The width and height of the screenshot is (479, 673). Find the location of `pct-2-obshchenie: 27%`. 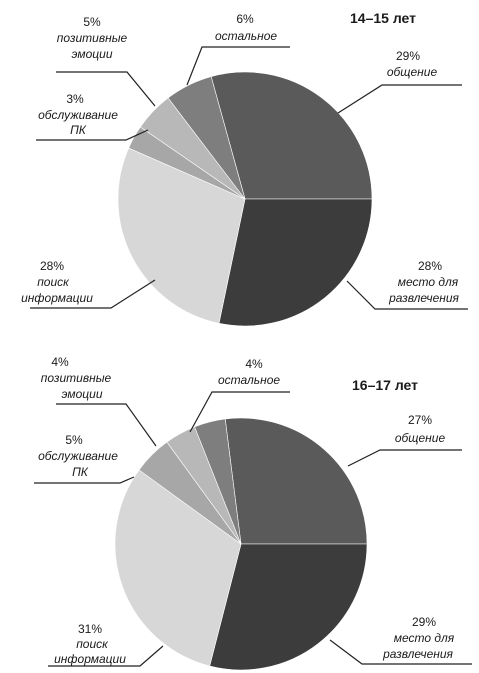

pct-2-obshchenie: 27% is located at coordinates (420, 420).